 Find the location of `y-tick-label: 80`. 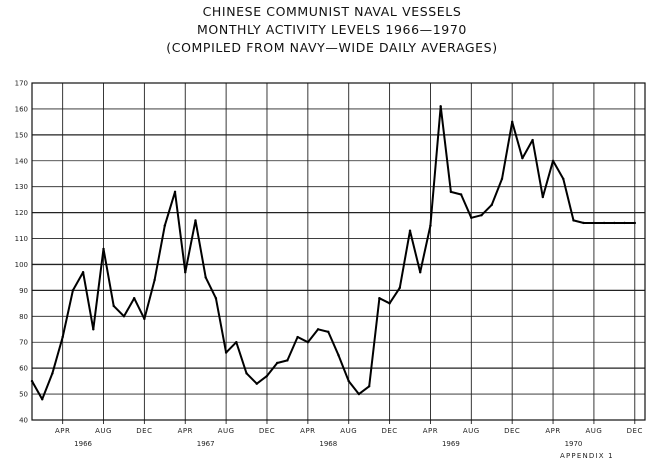

y-tick-label: 80 is located at coordinates (23, 317).